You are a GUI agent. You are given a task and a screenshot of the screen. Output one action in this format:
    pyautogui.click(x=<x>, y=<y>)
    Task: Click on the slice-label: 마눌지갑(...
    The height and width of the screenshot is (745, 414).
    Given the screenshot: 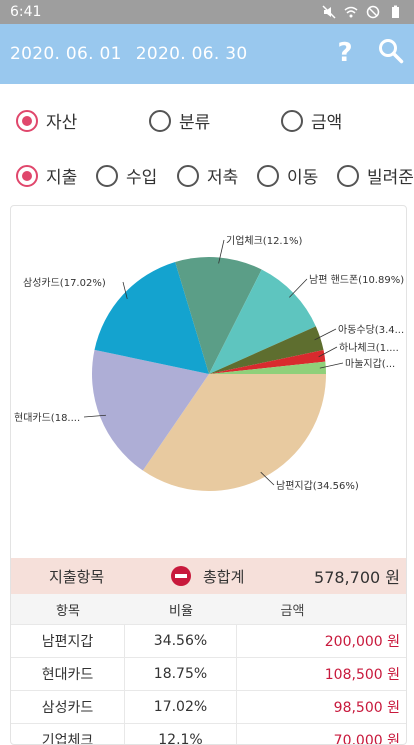 What is the action you would take?
    pyautogui.click(x=370, y=364)
    